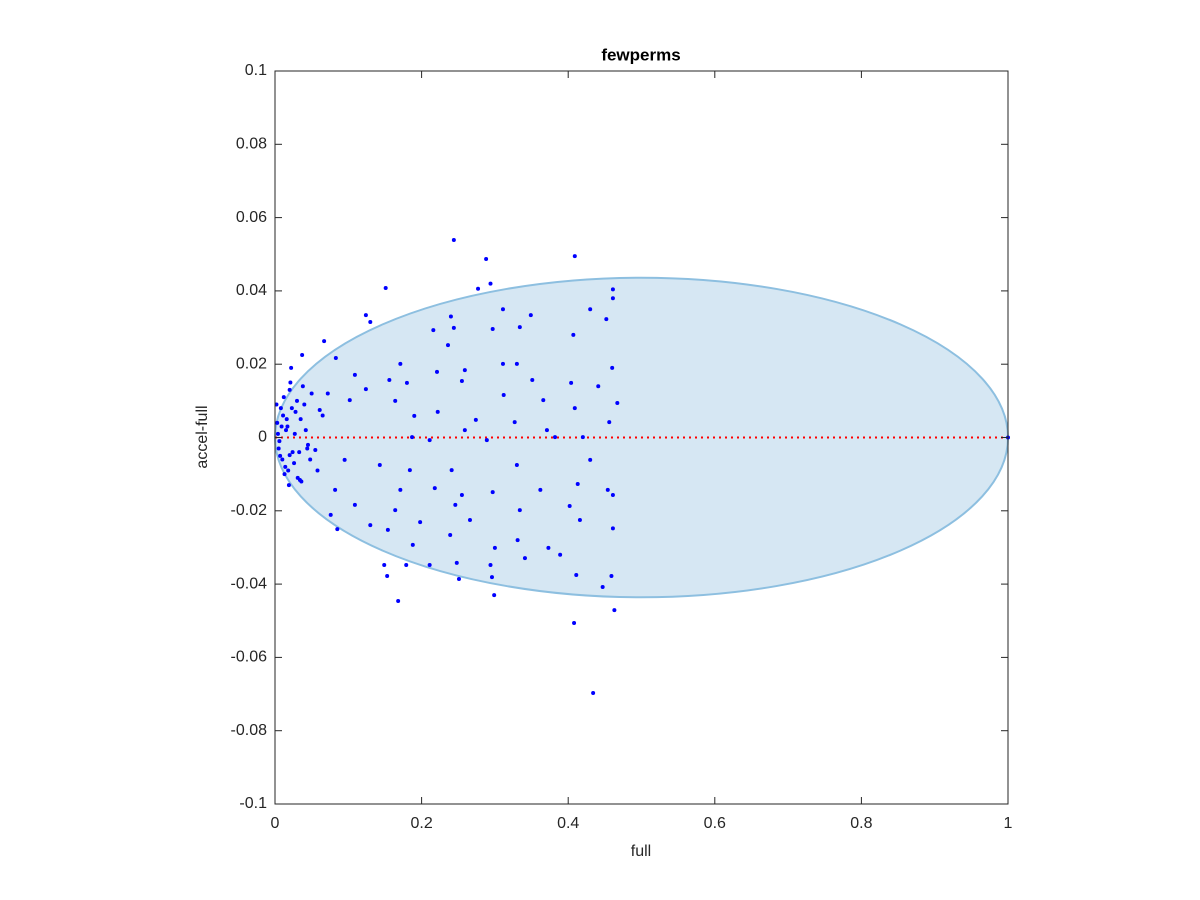  I want to click on x-axis-label: full, so click(641, 851).